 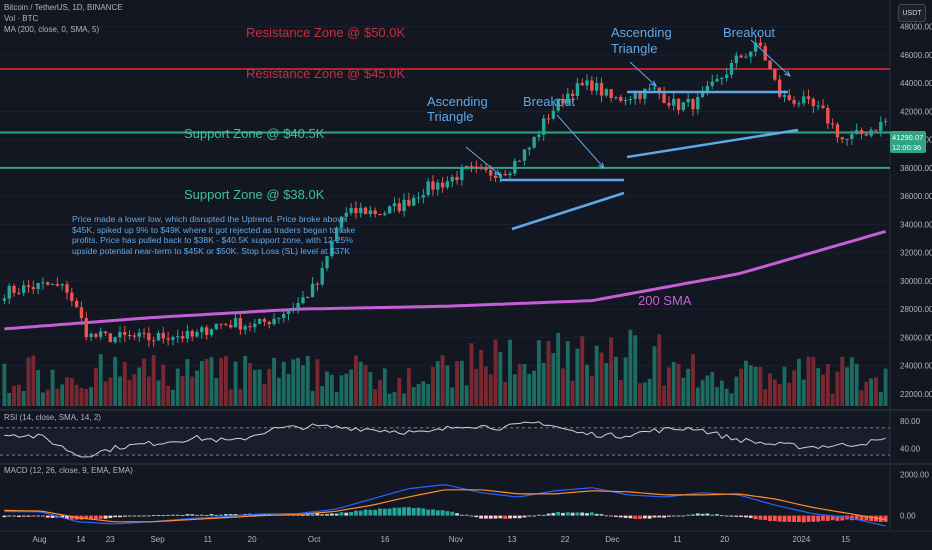 What do you see at coordinates (787, 73) in the screenshot?
I see `arrow-head` at bounding box center [787, 73].